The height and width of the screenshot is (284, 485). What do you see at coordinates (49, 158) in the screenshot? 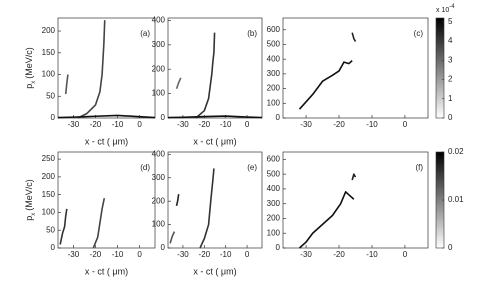
I see `y-tick-label: 250` at bounding box center [49, 158].